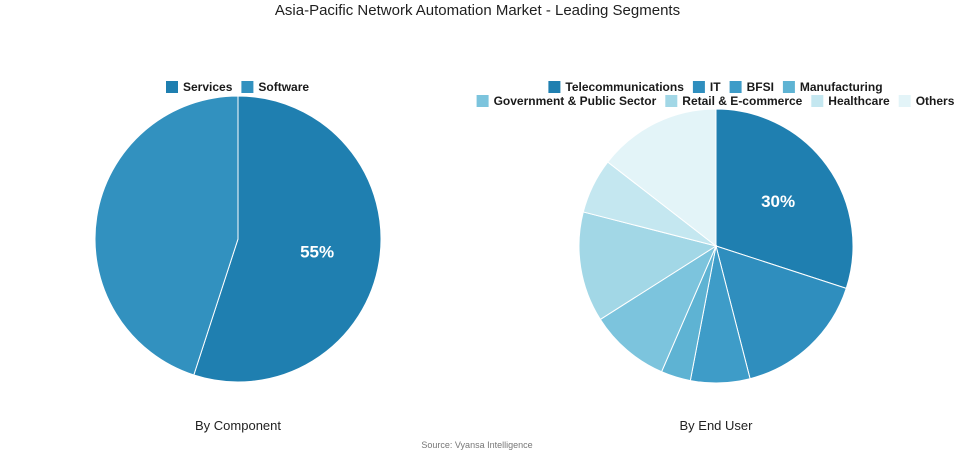  Describe the element at coordinates (283, 87) in the screenshot. I see `component-legend-label-software: Software` at that location.